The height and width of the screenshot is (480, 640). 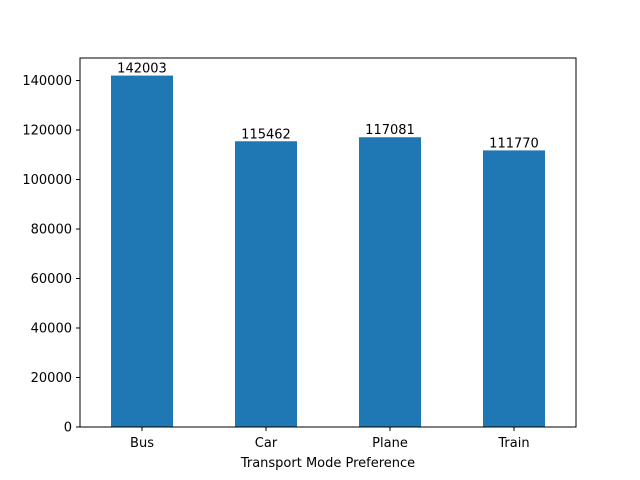 What do you see at coordinates (47, 131) in the screenshot?
I see `y-tick-label-120000: 120000` at bounding box center [47, 131].